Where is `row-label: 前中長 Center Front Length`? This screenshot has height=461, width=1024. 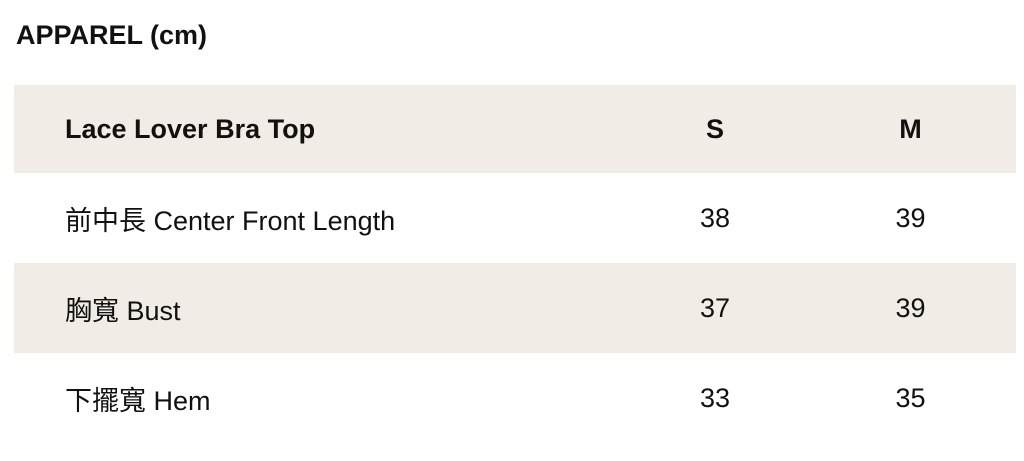
row-label: 前中長 Center Front Length is located at coordinates (230, 220).